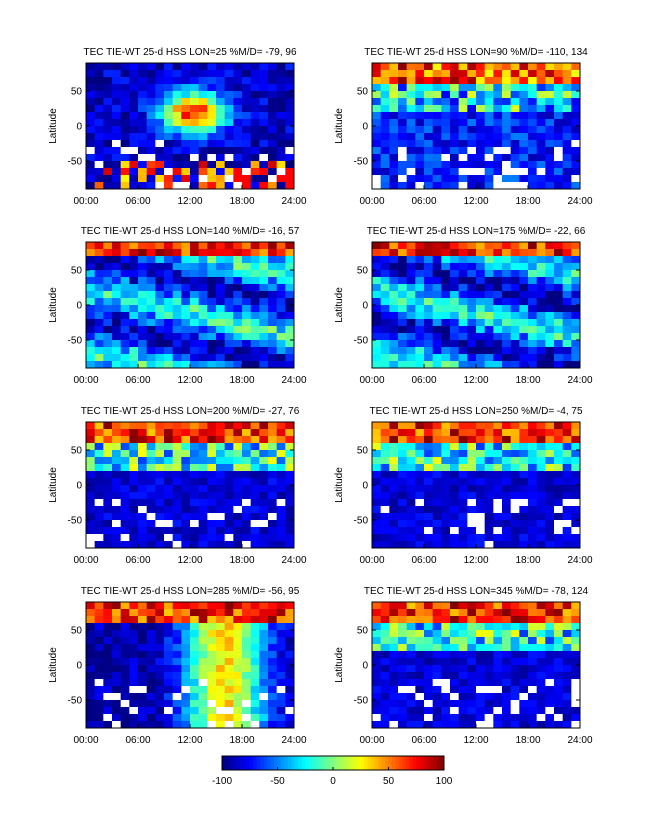 The width and height of the screenshot is (647, 822). I want to click on y-axis-label: Latitude, so click(339, 665).